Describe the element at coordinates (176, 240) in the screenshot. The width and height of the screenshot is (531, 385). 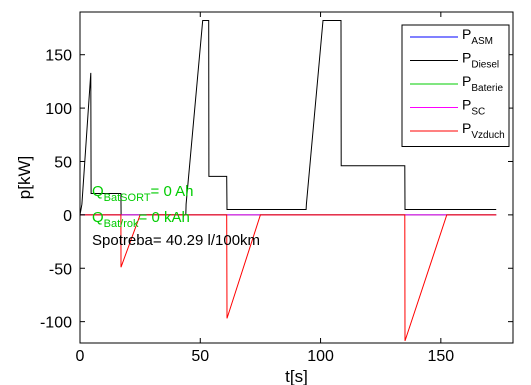
I see `annotation-3: Spotreba= 40.29 l/100km` at that location.